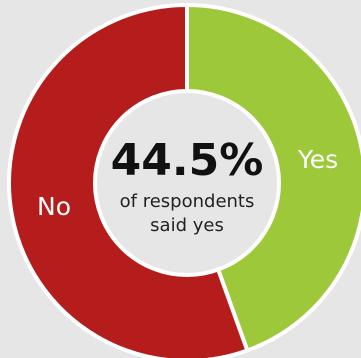 This screenshot has height=358, width=361. I want to click on slice-label-yes: Yes, so click(317, 159).